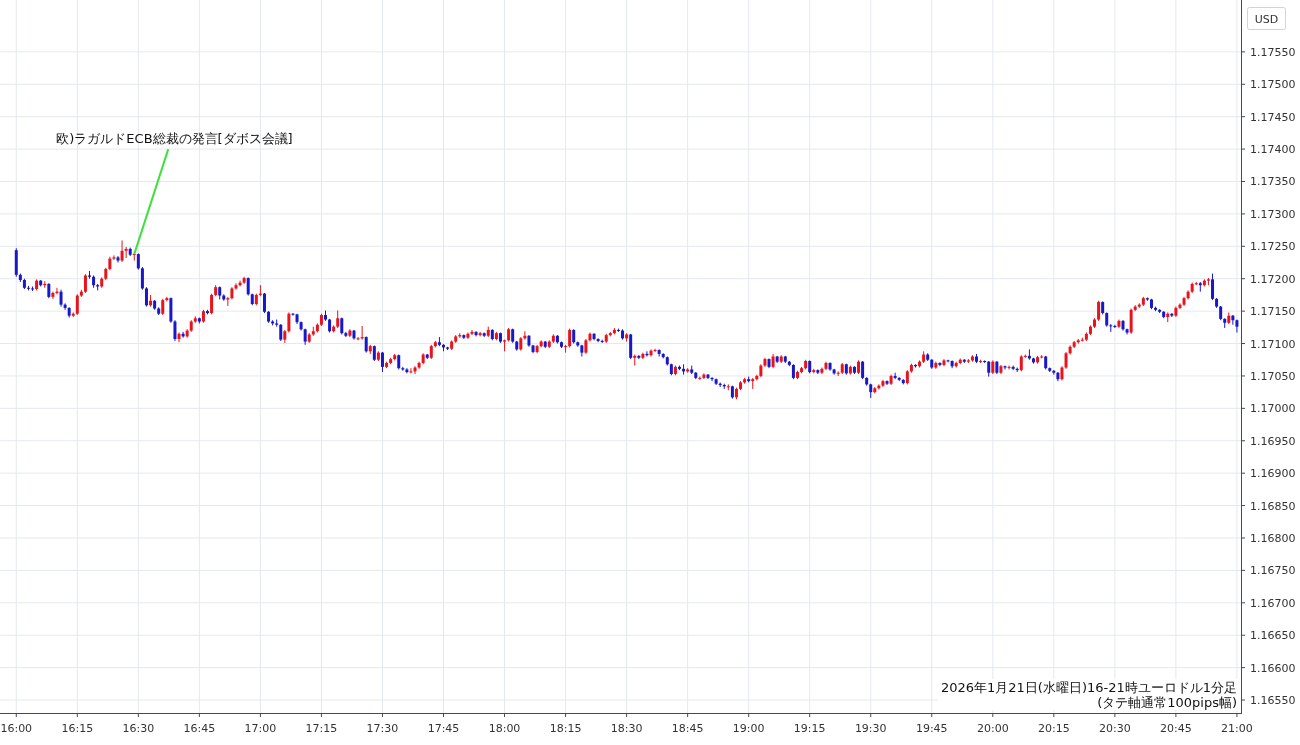 The width and height of the screenshot is (1300, 745). What do you see at coordinates (992, 728) in the screenshot?
I see `x-tick-label: 20:00` at bounding box center [992, 728].